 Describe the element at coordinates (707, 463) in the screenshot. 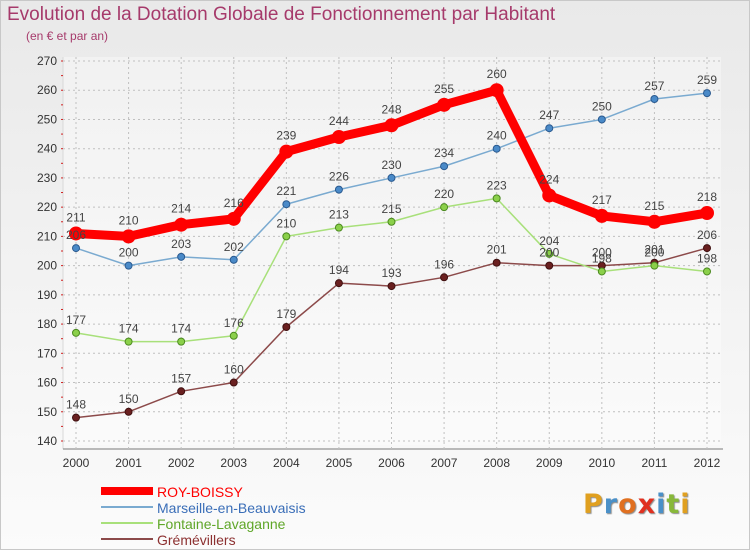

I see `x-tick-label: 2012` at that location.